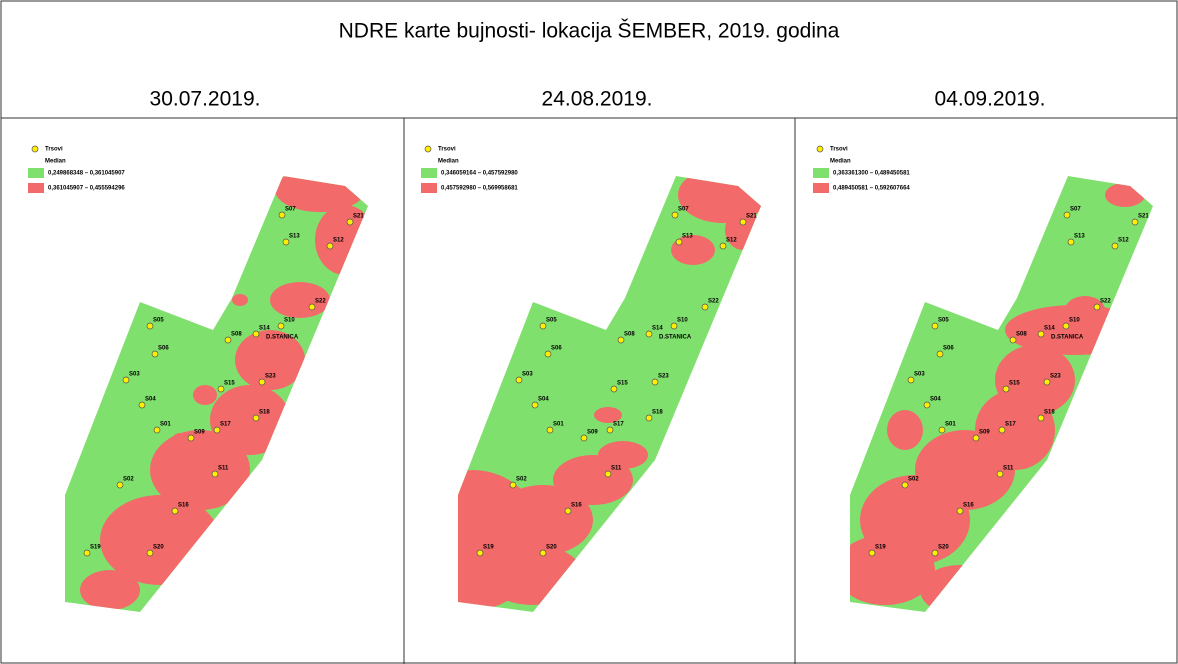 The height and width of the screenshot is (664, 1178). I want to click on point-label: S04, so click(543, 400).